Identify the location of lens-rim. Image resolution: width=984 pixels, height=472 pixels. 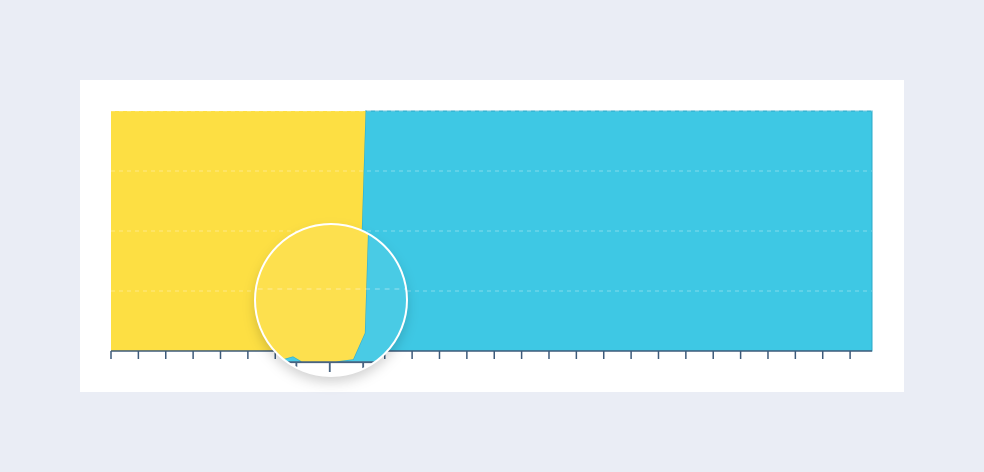
(331, 300).